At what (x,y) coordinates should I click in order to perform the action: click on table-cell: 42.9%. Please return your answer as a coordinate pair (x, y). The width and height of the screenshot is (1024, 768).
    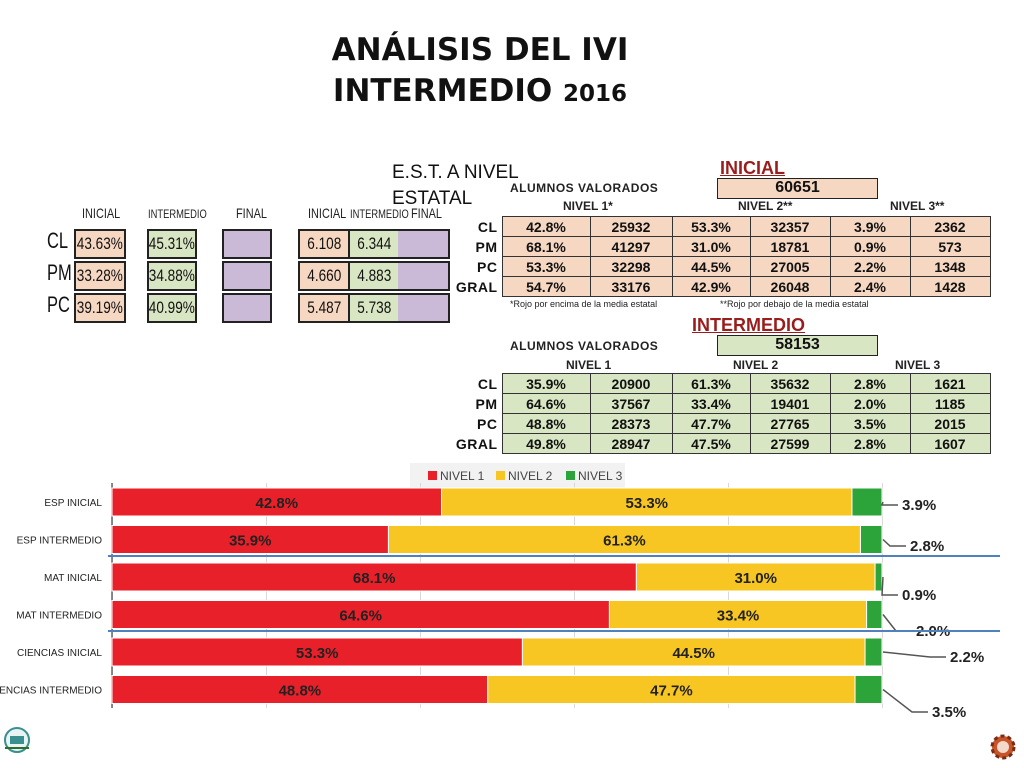
    Looking at the image, I should click on (711, 286).